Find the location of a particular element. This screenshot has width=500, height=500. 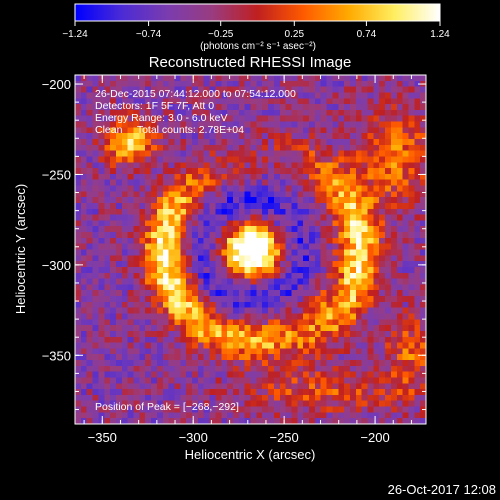

x-tick-label: −200 is located at coordinates (374, 437).